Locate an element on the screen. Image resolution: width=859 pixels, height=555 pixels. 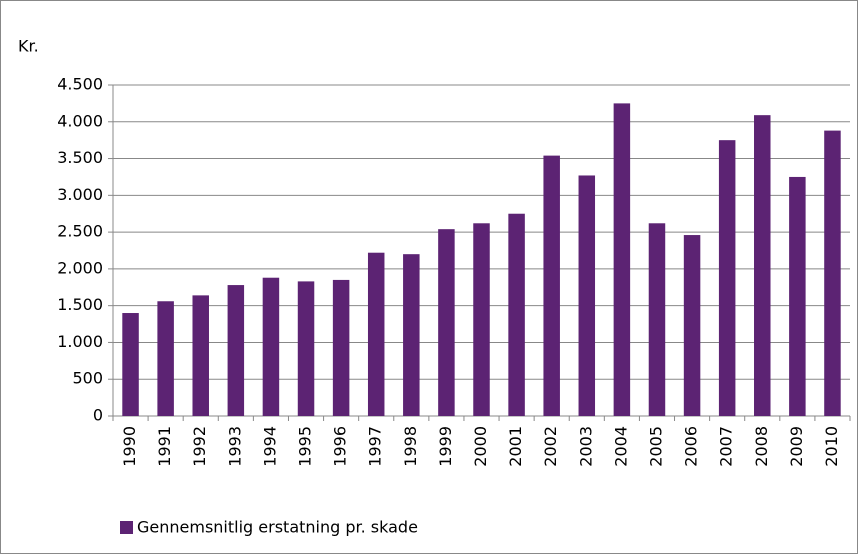
x-tick-label: 1998 is located at coordinates (410, 446).